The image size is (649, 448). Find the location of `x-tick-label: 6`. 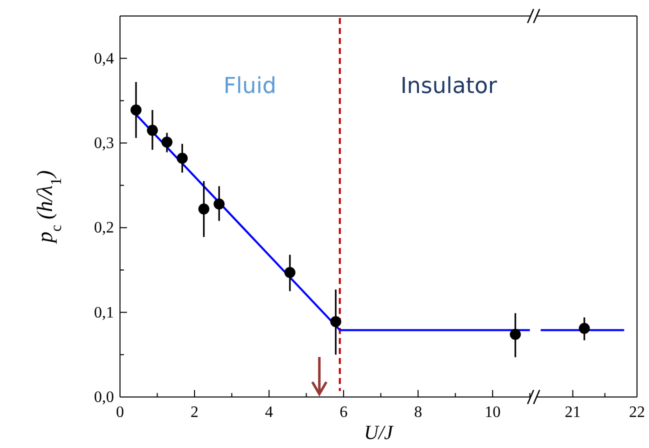

x-tick-label: 6 is located at coordinates (344, 412).